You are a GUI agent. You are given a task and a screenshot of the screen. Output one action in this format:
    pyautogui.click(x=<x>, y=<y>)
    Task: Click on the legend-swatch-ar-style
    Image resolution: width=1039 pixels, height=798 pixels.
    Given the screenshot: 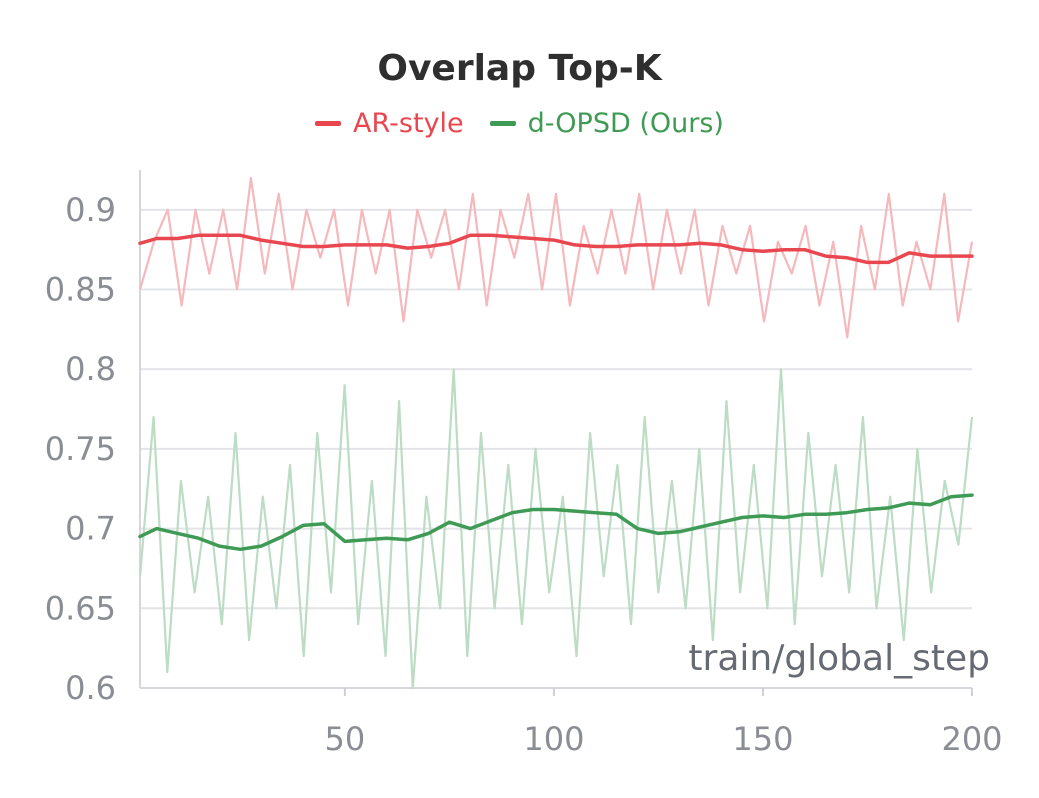 What is the action you would take?
    pyautogui.click(x=328, y=123)
    